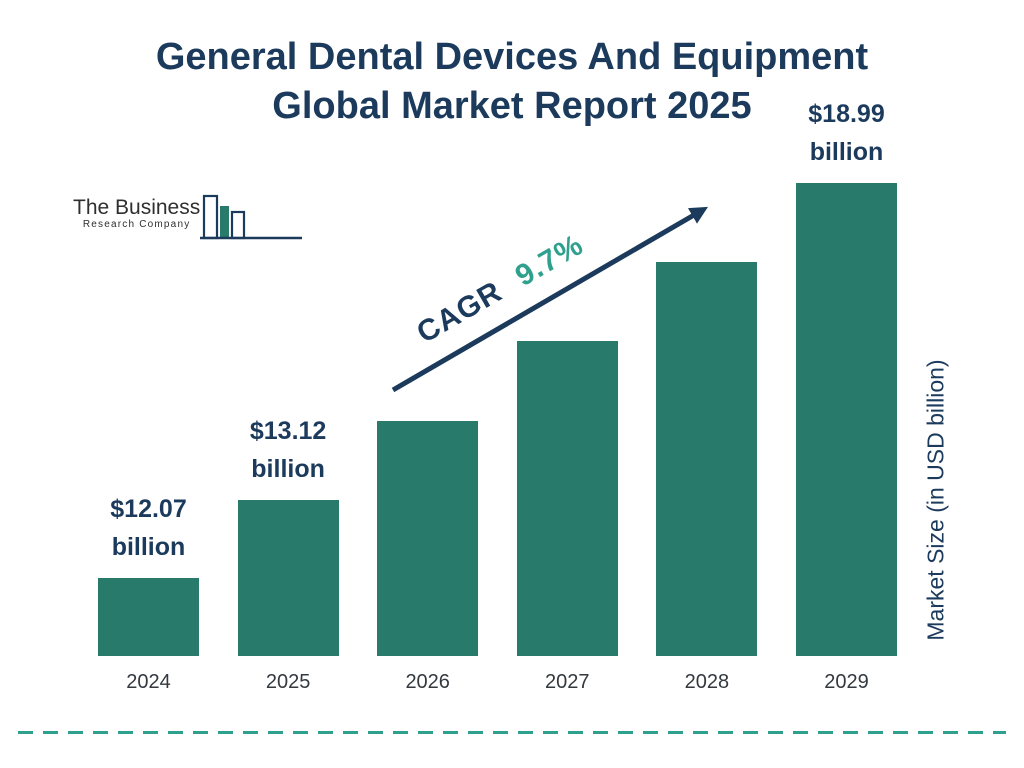 The image size is (1024, 768). I want to click on page-title-line1: General Dental Devices And Equipment, so click(512, 57).